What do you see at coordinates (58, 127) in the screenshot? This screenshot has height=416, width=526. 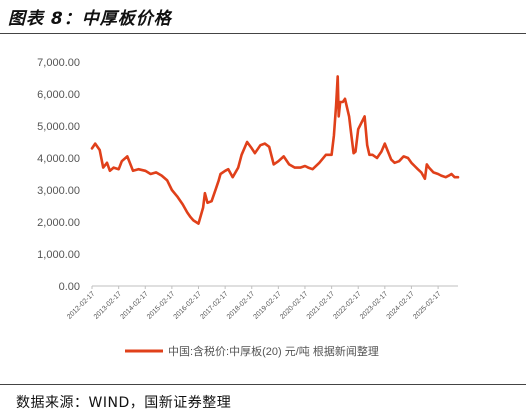 I see `y-tick-label: 5,000.00` at bounding box center [58, 127].